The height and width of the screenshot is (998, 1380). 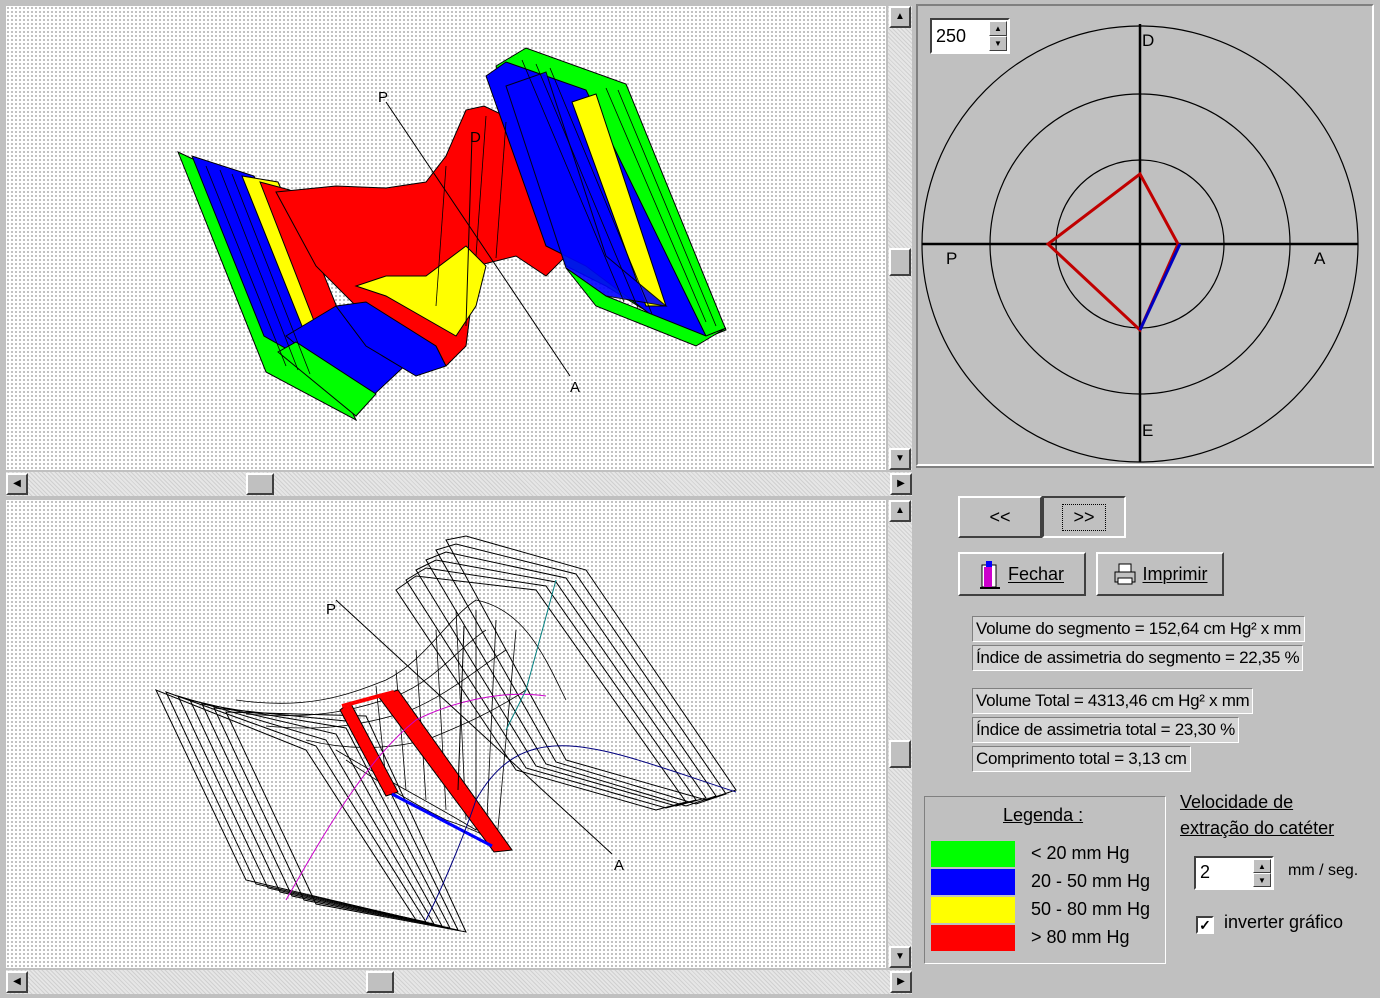 I want to click on next-button: >>, so click(x=1084, y=517).